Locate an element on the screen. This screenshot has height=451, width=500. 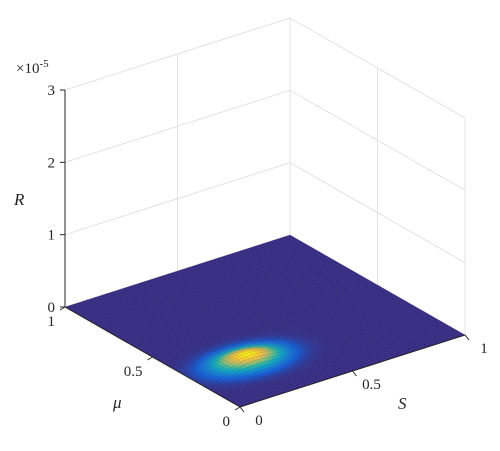
z-tick-label: 0 is located at coordinates (52, 308).